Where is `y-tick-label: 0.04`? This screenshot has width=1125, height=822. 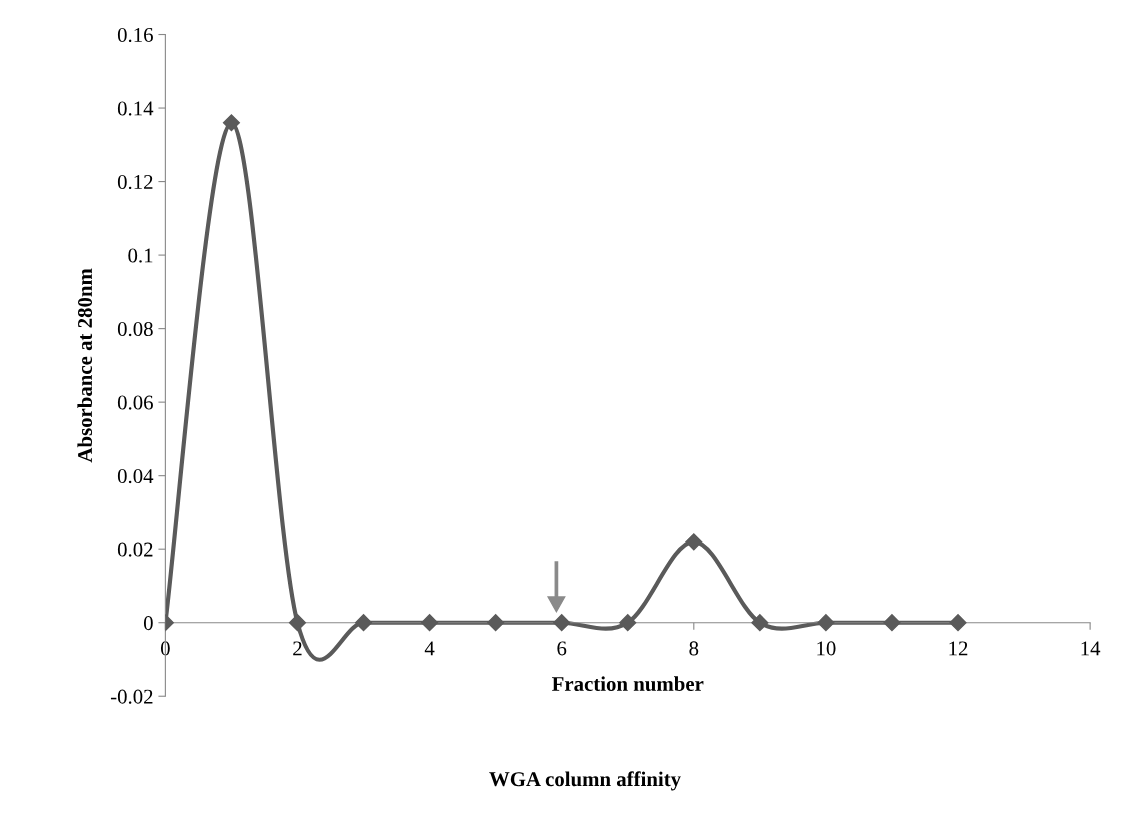 y-tick-label: 0.04 is located at coordinates (135, 476).